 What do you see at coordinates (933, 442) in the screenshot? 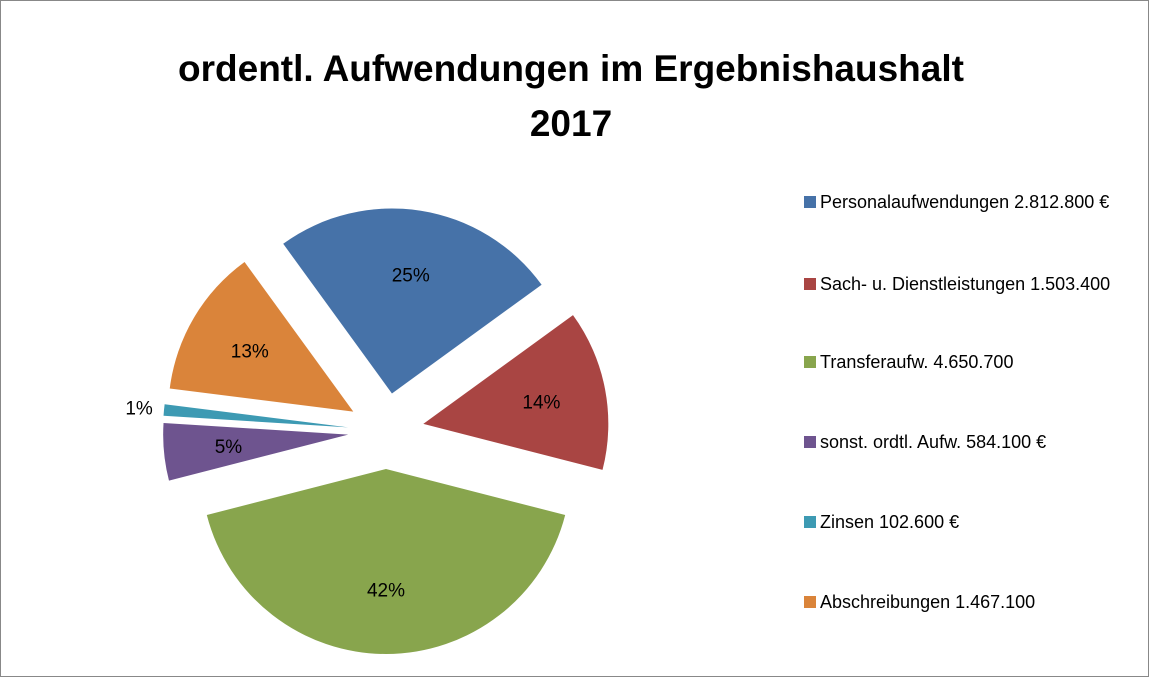
I see `legend-label: sonst. ordtl. Aufw. 584.100 €` at bounding box center [933, 442].